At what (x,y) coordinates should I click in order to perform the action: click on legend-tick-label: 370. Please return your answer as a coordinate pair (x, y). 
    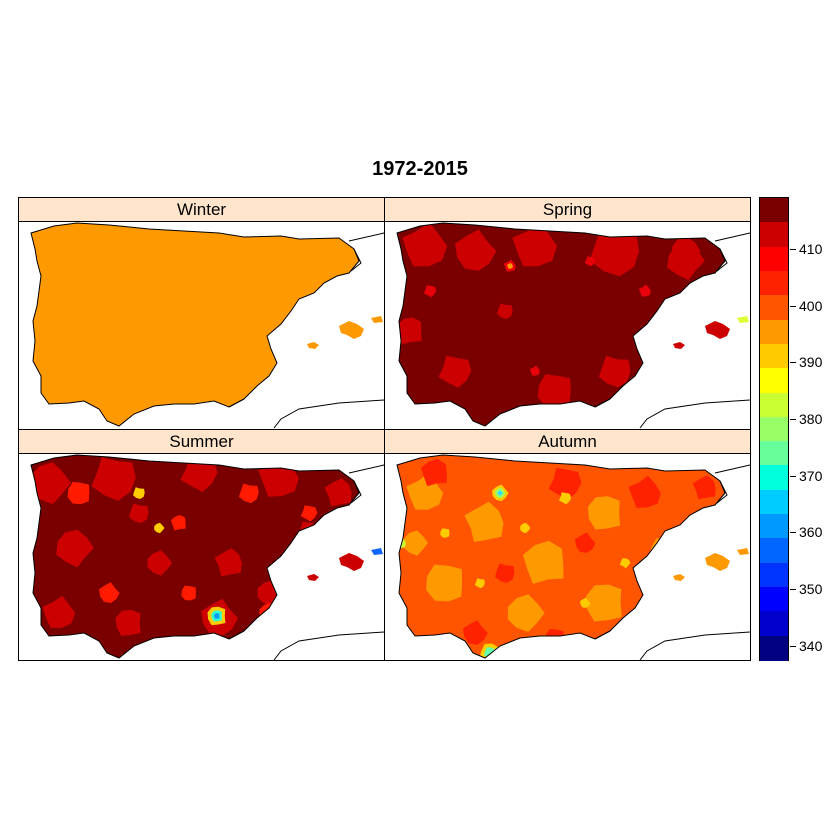
    Looking at the image, I should click on (811, 475).